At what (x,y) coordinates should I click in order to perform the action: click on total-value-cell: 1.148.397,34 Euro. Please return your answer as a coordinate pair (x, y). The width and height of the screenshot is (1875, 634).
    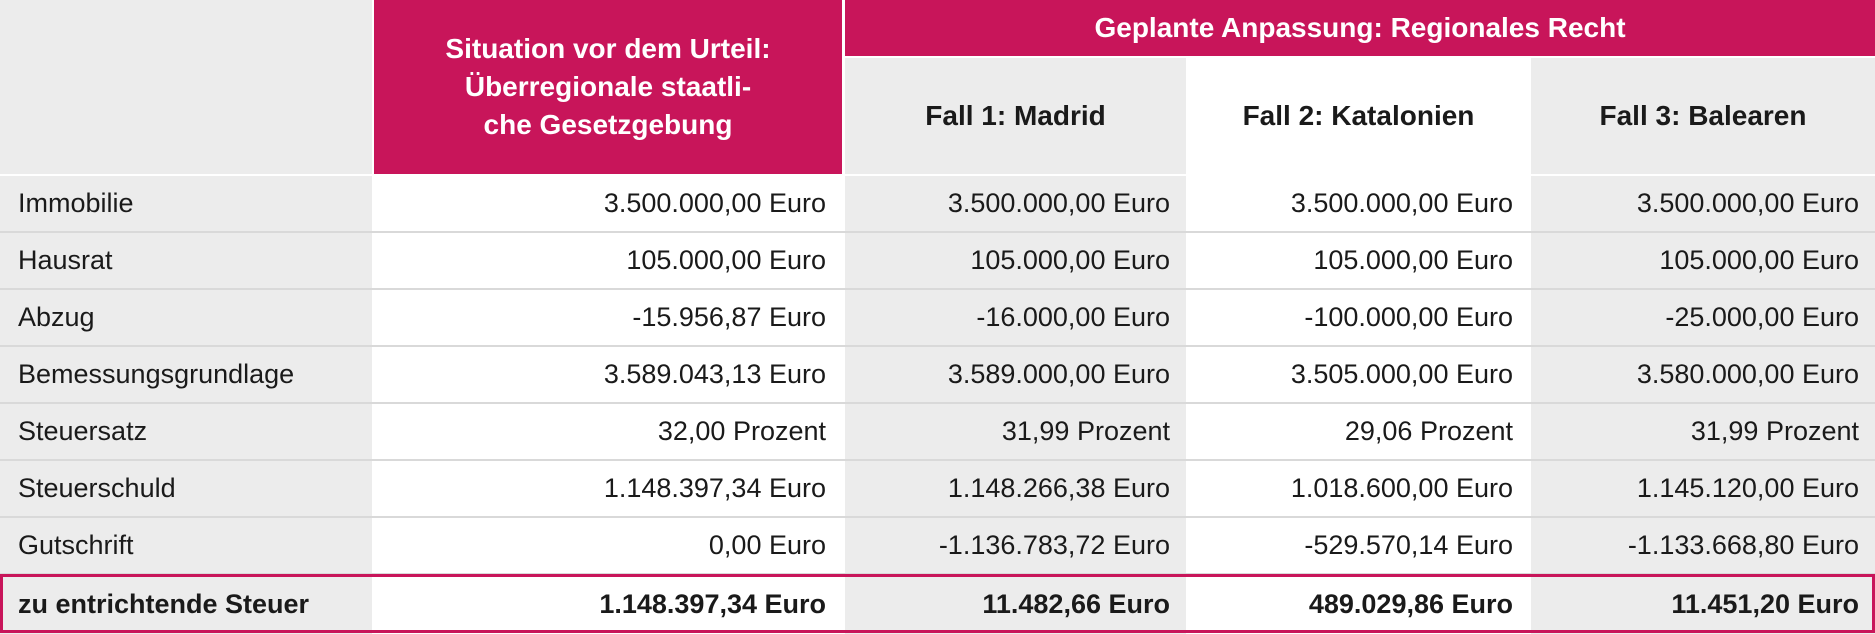
    Looking at the image, I should click on (608, 604).